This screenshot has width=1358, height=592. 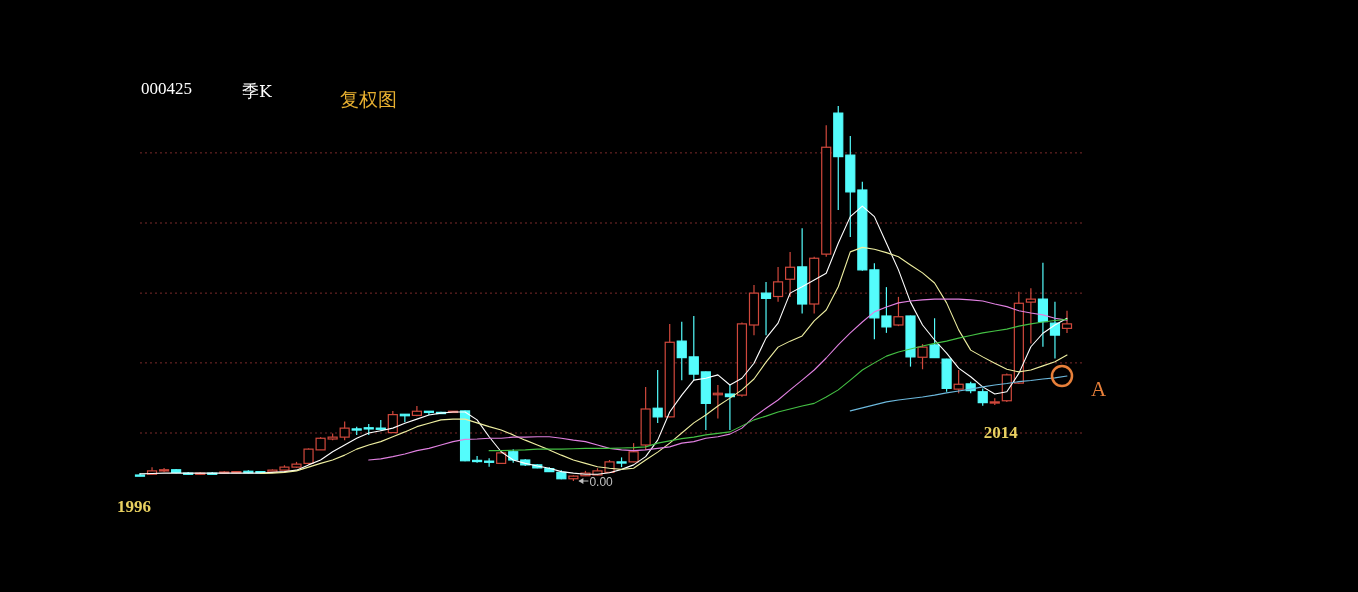 I want to click on chart-title: 000425, so click(x=166, y=88).